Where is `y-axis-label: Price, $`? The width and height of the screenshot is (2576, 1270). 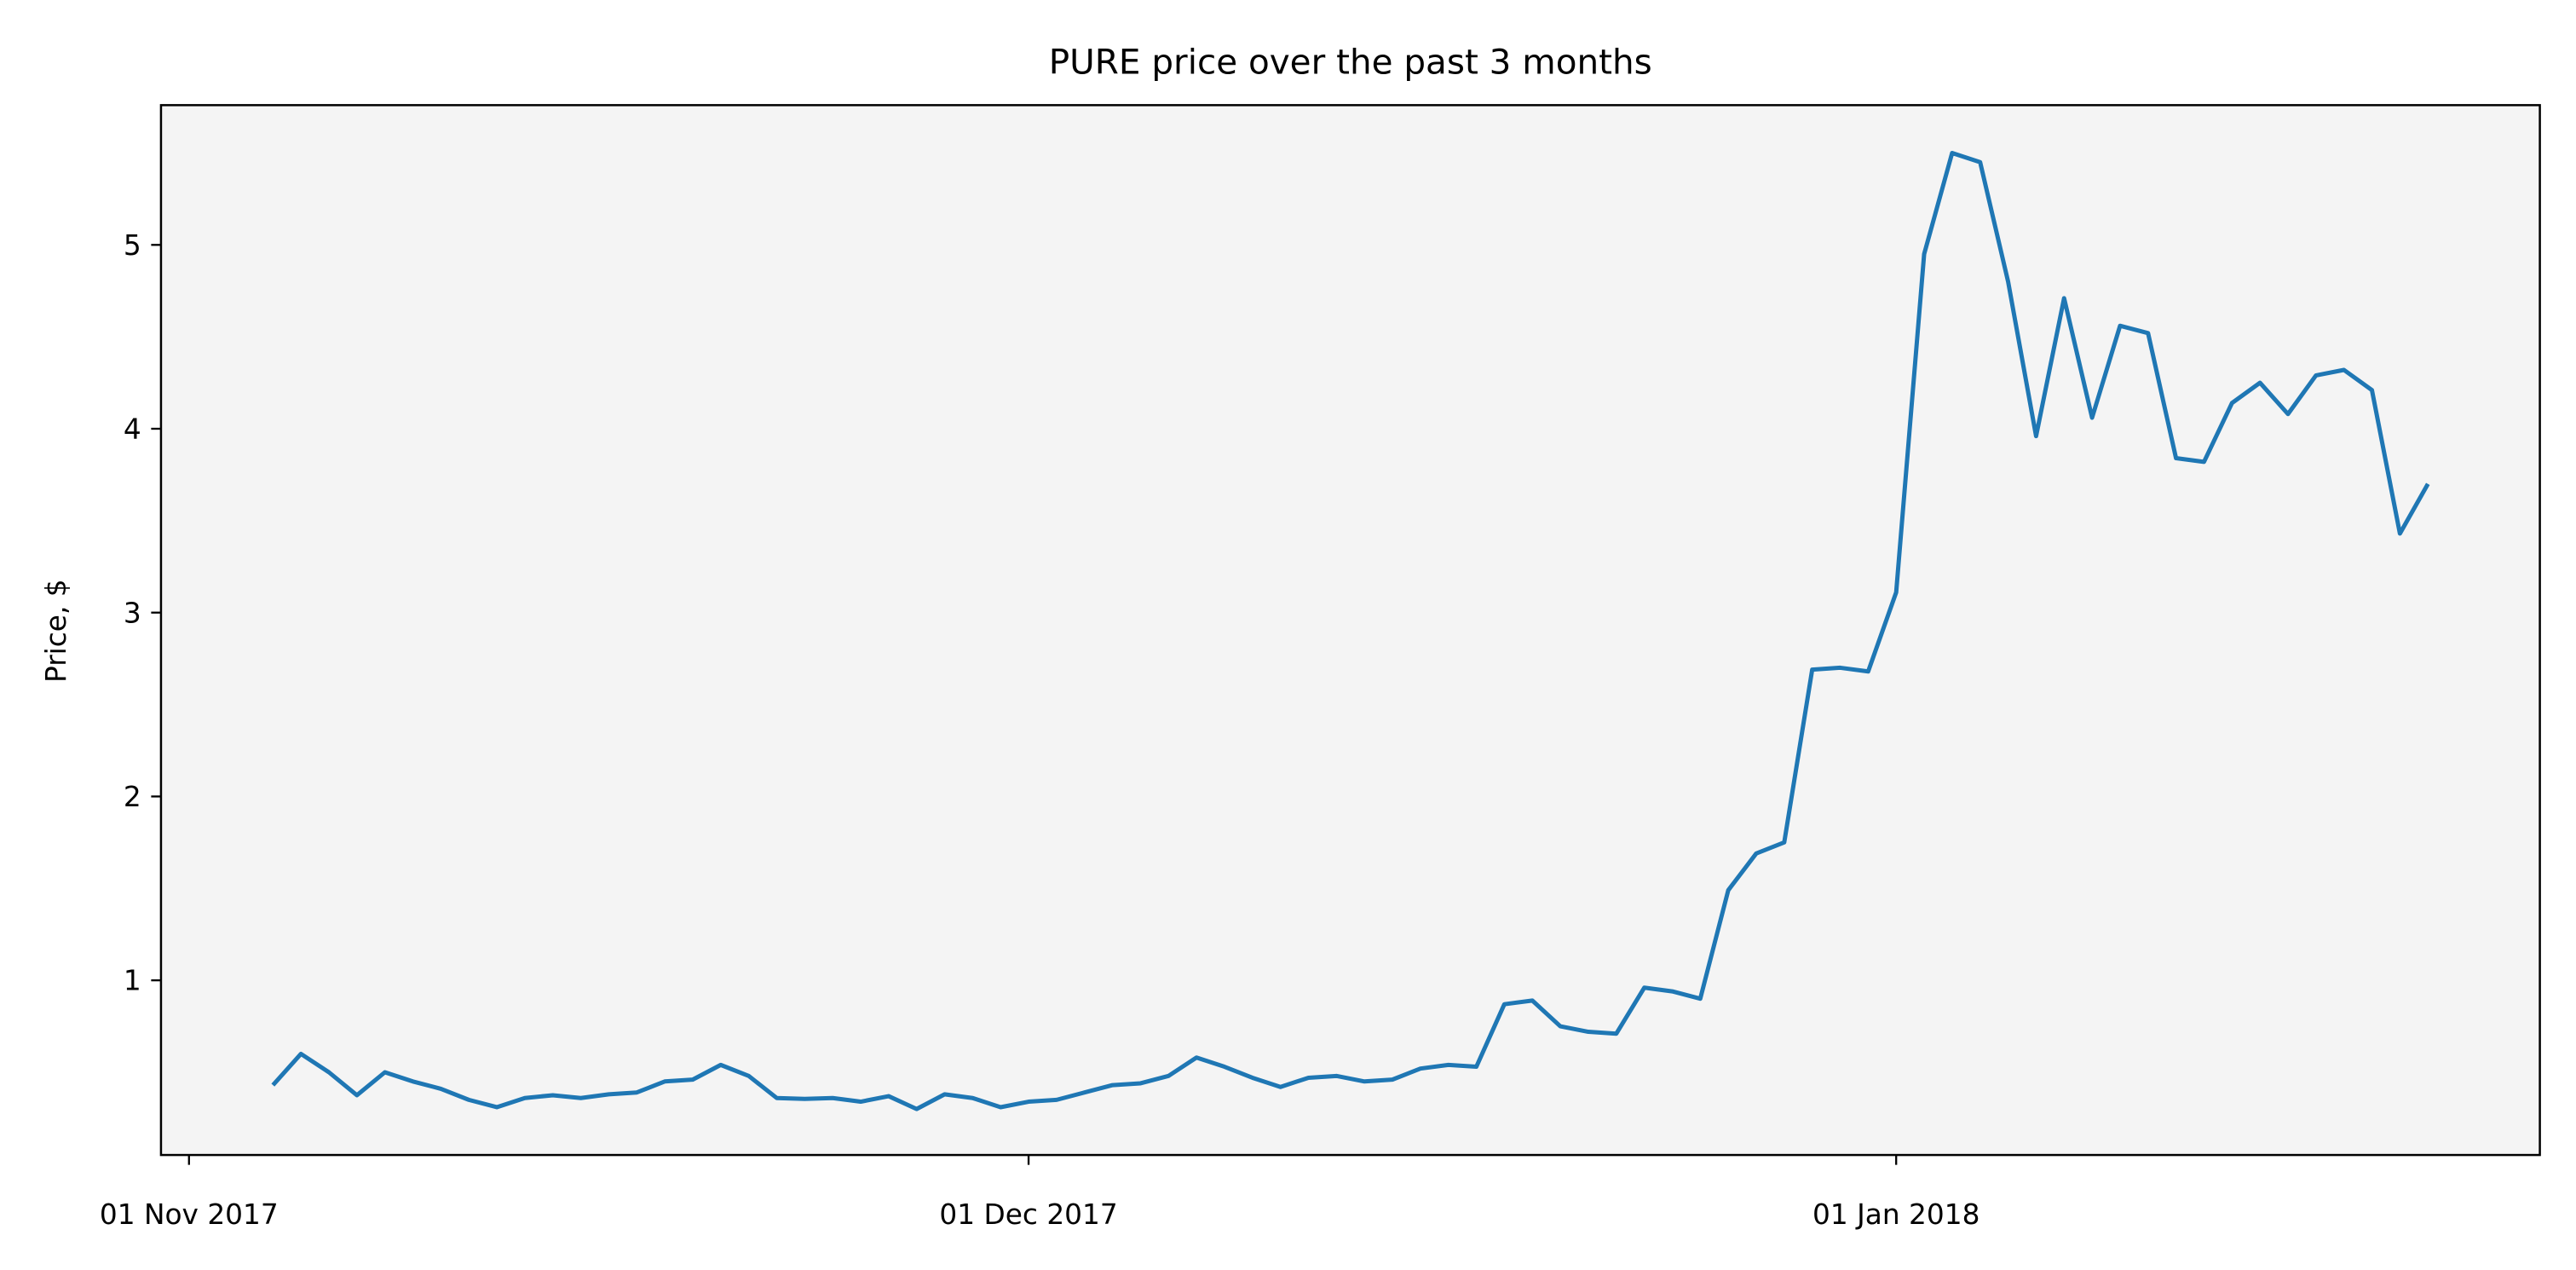
y-axis-label: Price, $ is located at coordinates (56, 631).